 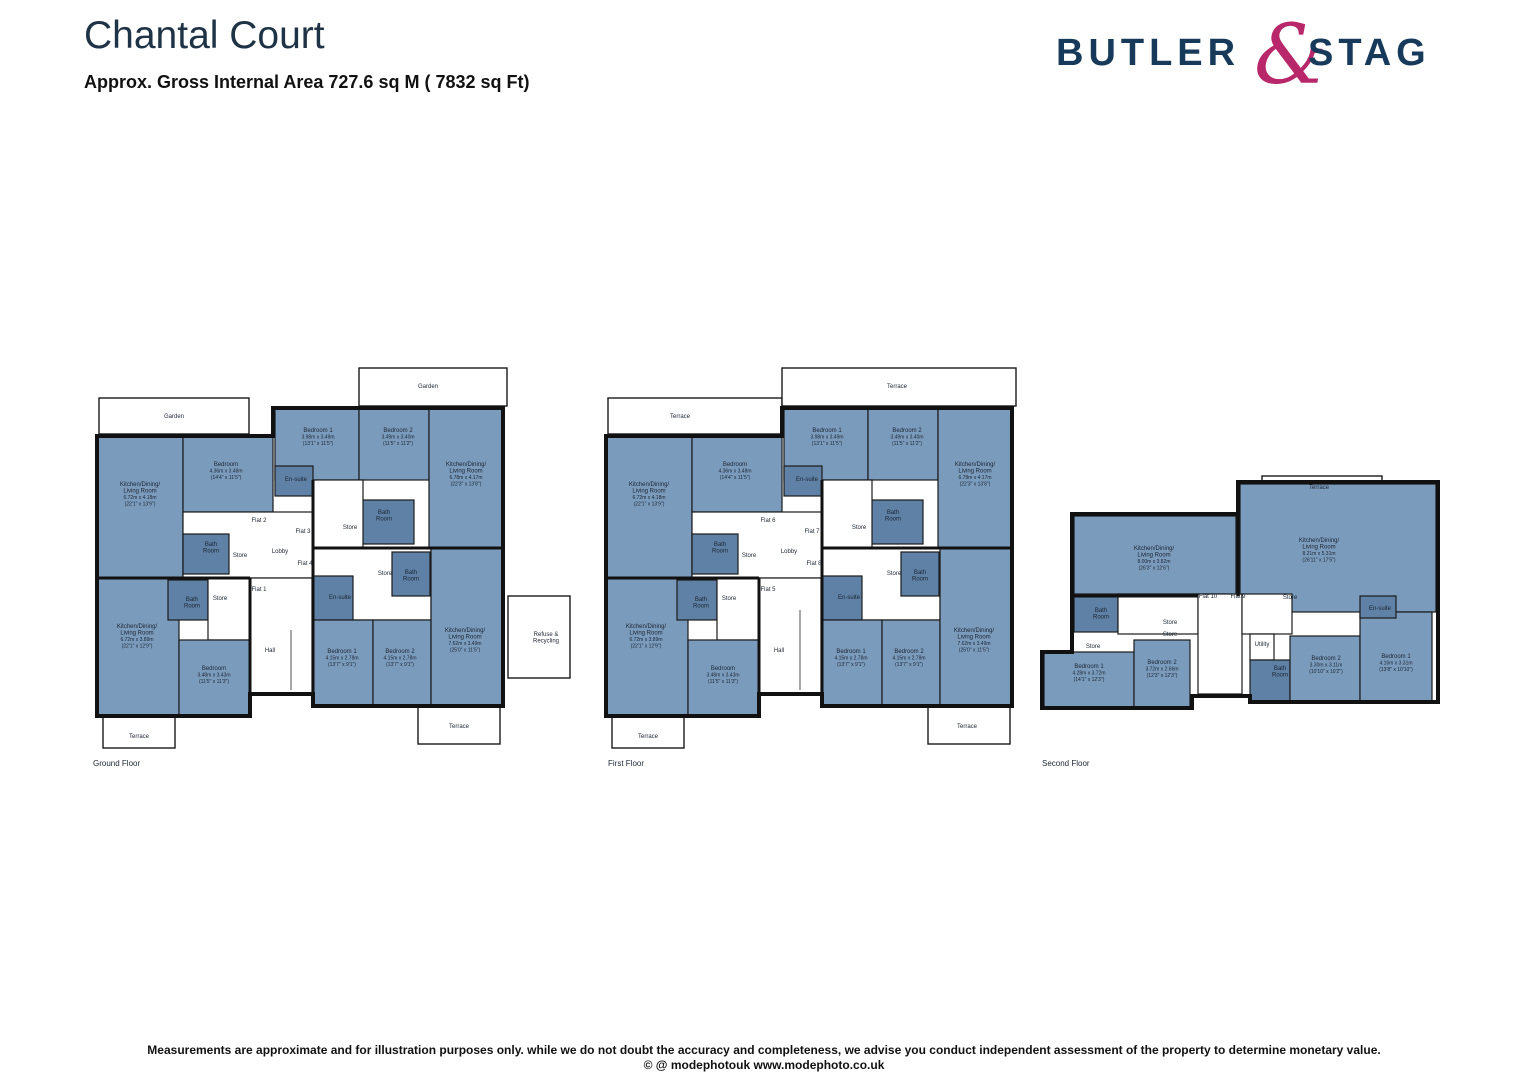 I want to click on room-label-ground-flat4: Flat 4, so click(x=305, y=564).